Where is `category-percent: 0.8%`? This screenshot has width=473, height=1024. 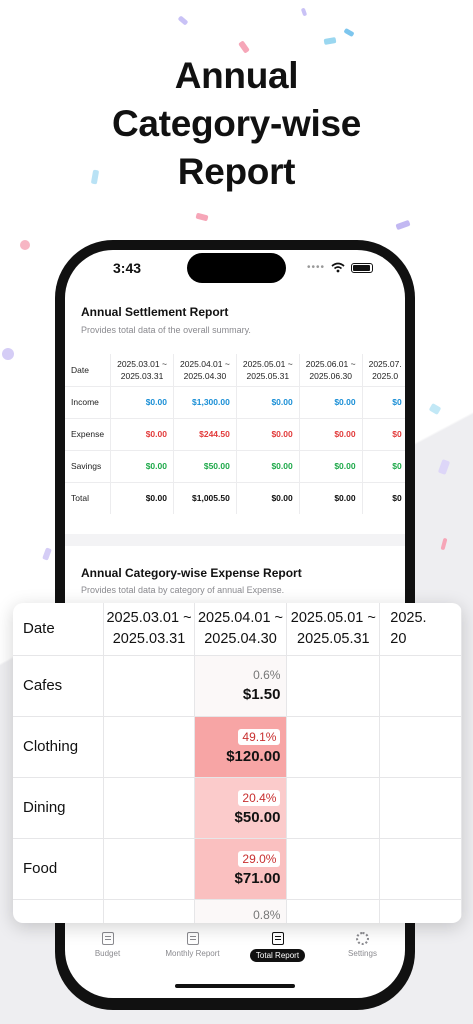
category-percent: 0.8% is located at coordinates (267, 914).